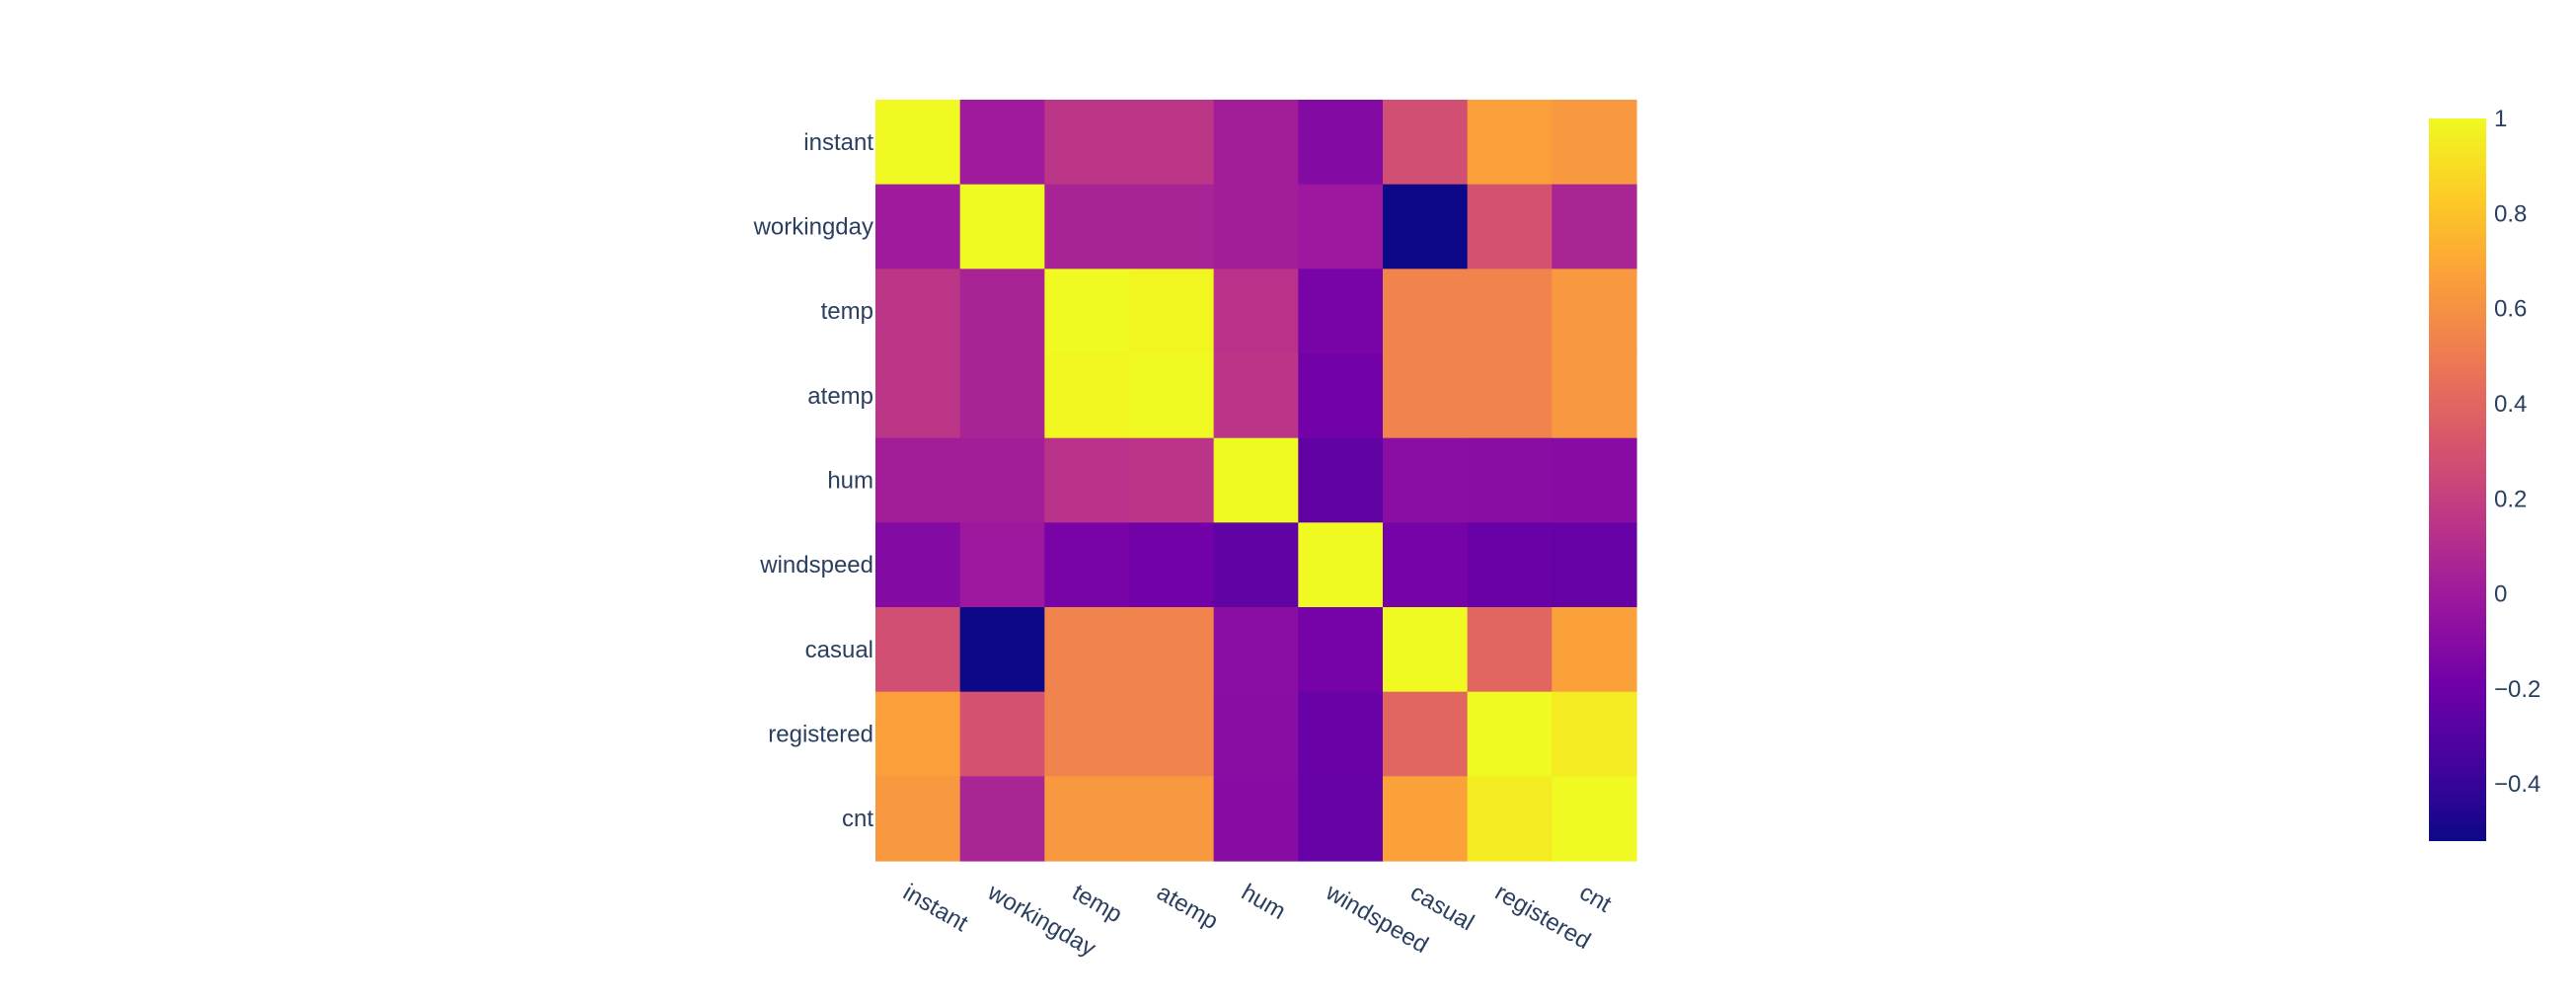 Image resolution: width=2576 pixels, height=1004 pixels. Describe the element at coordinates (1172, 143) in the screenshot. I see `heatmap-cell-instant-atemp` at that location.